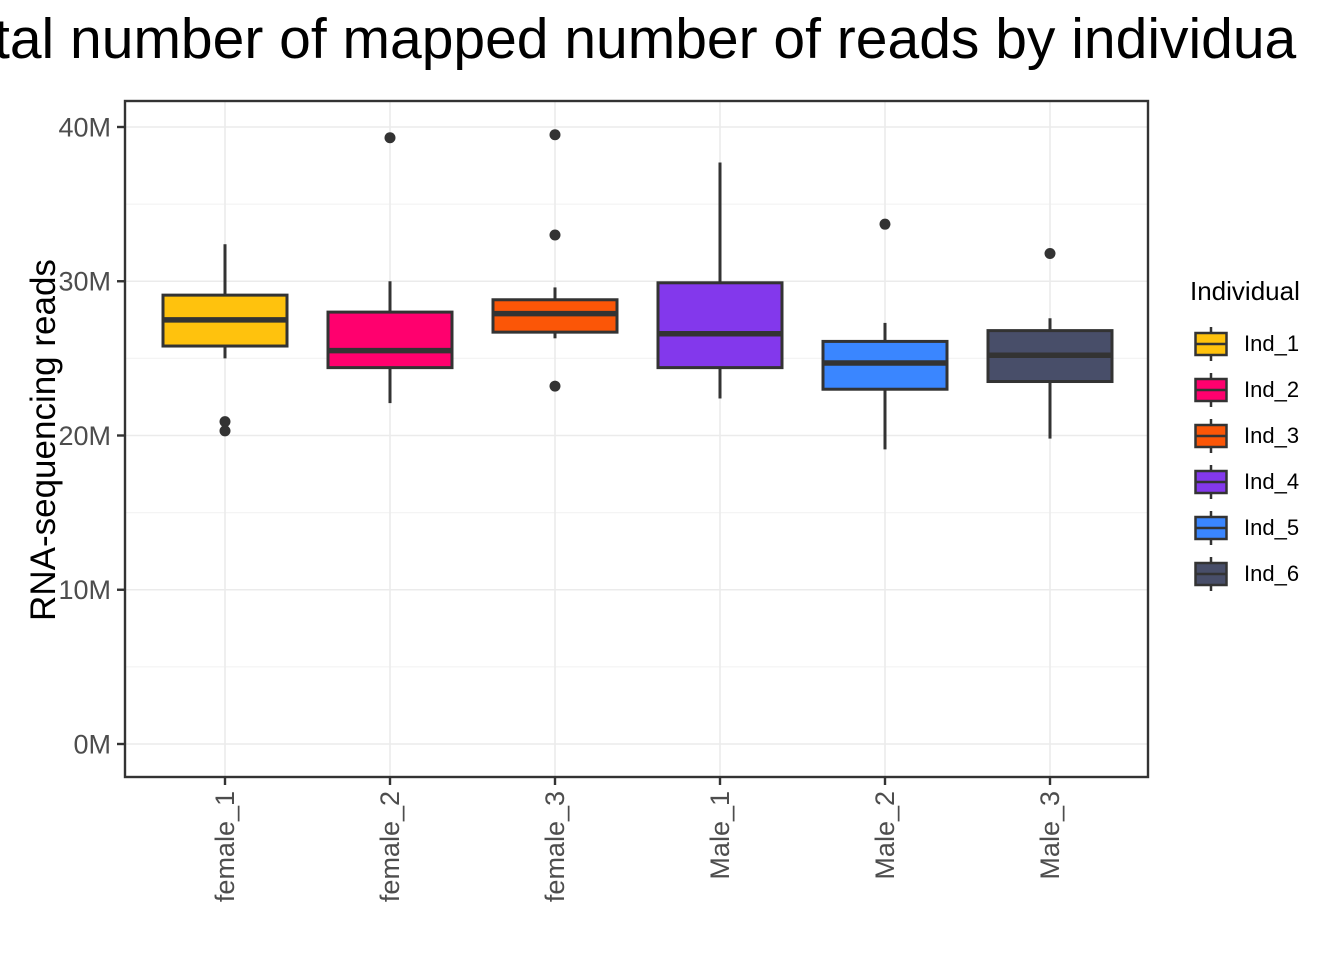  What do you see at coordinates (885, 835) in the screenshot?
I see `x-tick-label: Male_2` at bounding box center [885, 835].